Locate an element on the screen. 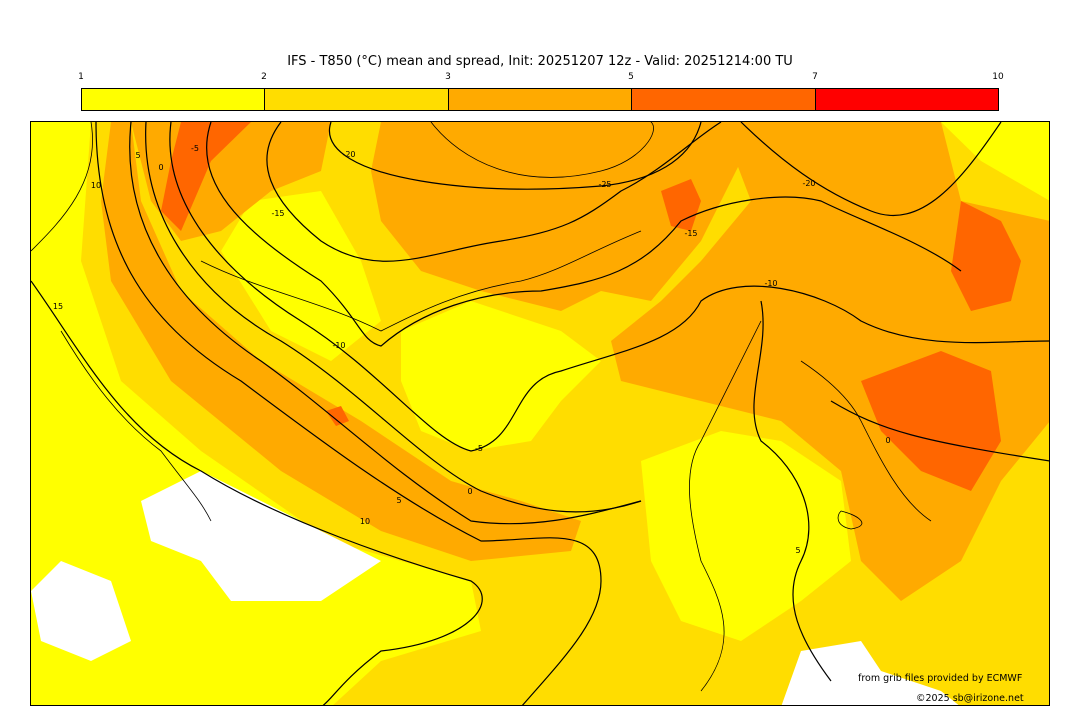  legend-tick: 10 is located at coordinates (998, 77).